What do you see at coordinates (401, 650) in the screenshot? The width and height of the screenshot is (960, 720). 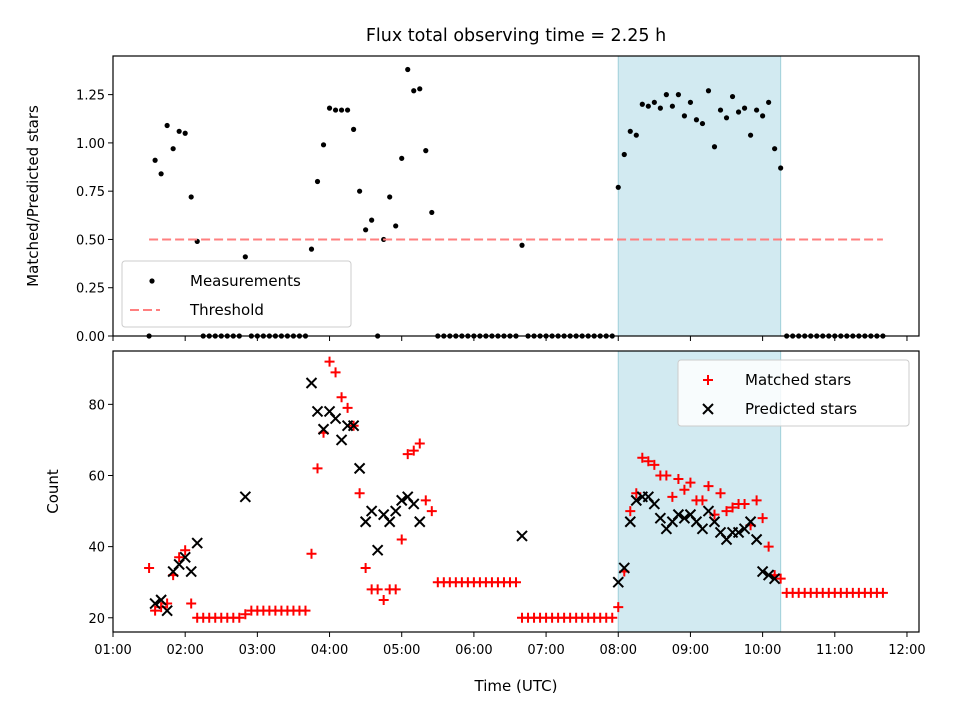 I see `x-tick-label: 05:00` at bounding box center [401, 650].